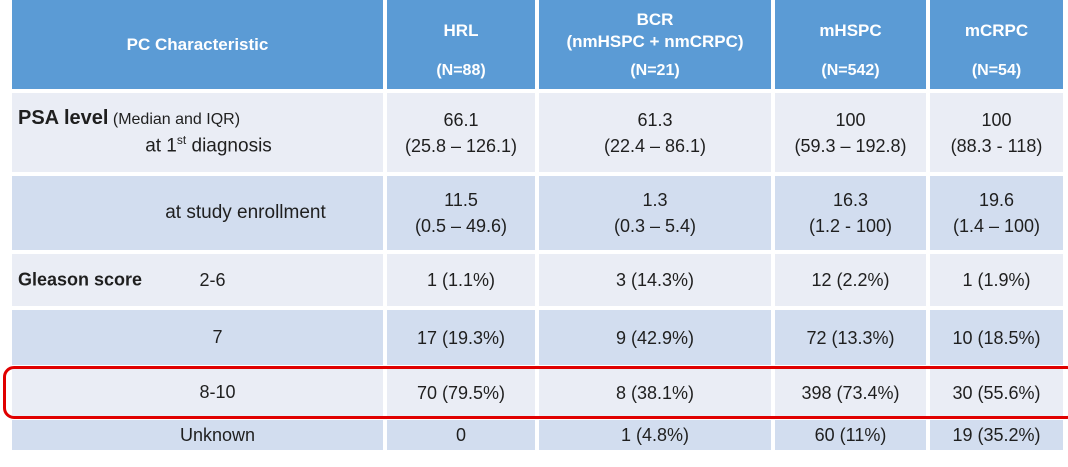 This screenshot has width=1068, height=467. I want to click on row-label-gleason-2-6: Gleason score 2-6, so click(197, 280).